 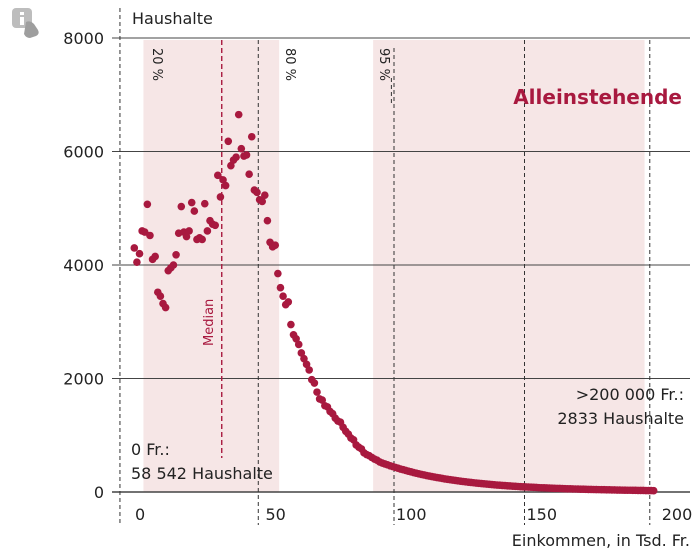 I want to click on percentile-label-95: 95 %, so click(x=383, y=64).